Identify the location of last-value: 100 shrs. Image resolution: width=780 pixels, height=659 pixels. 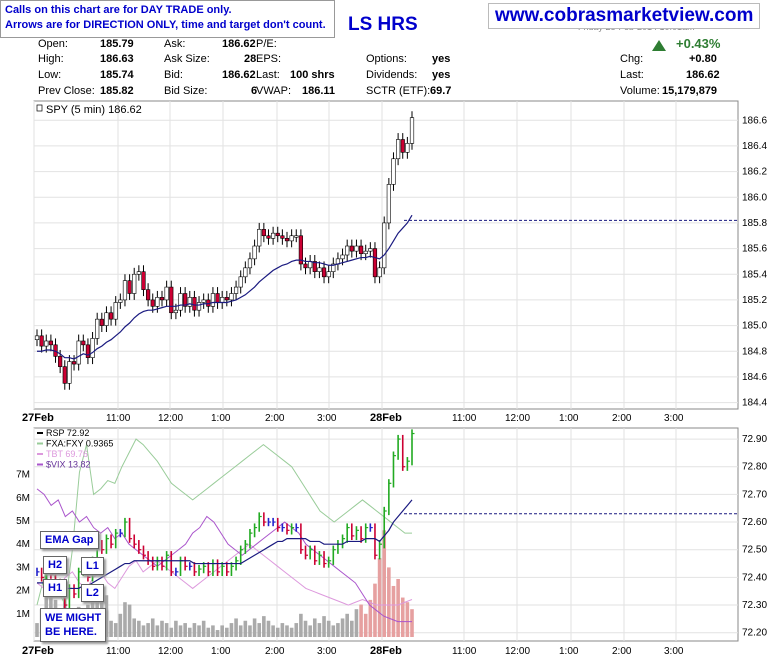
(312, 75).